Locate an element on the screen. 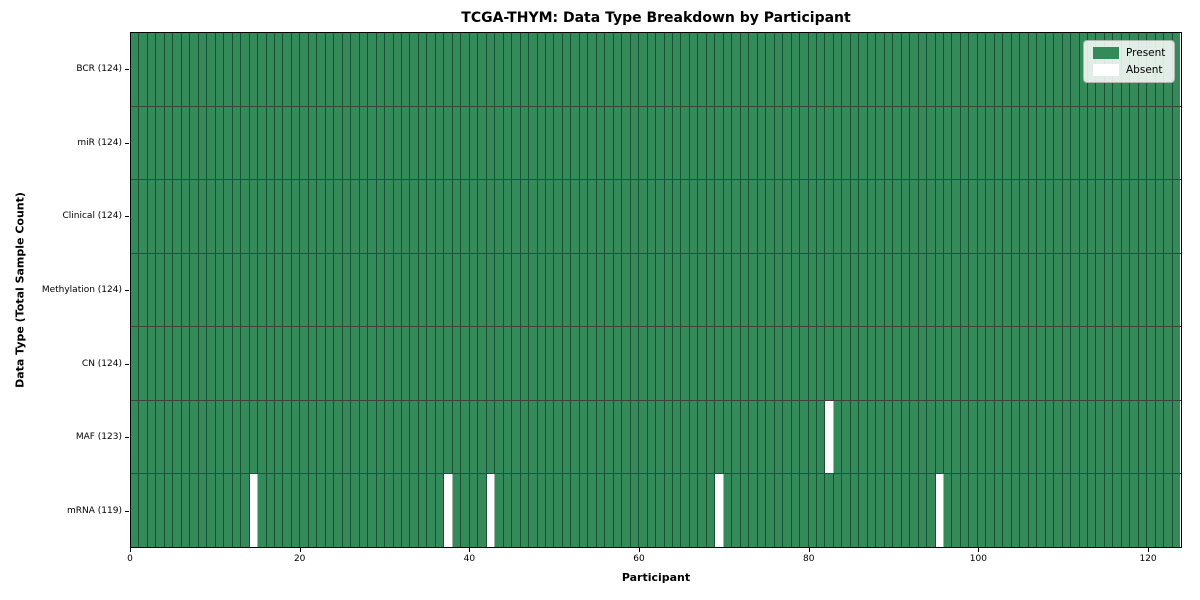 Image resolution: width=1200 pixels, height=600 pixels. heatmap-row is located at coordinates (656, 511).